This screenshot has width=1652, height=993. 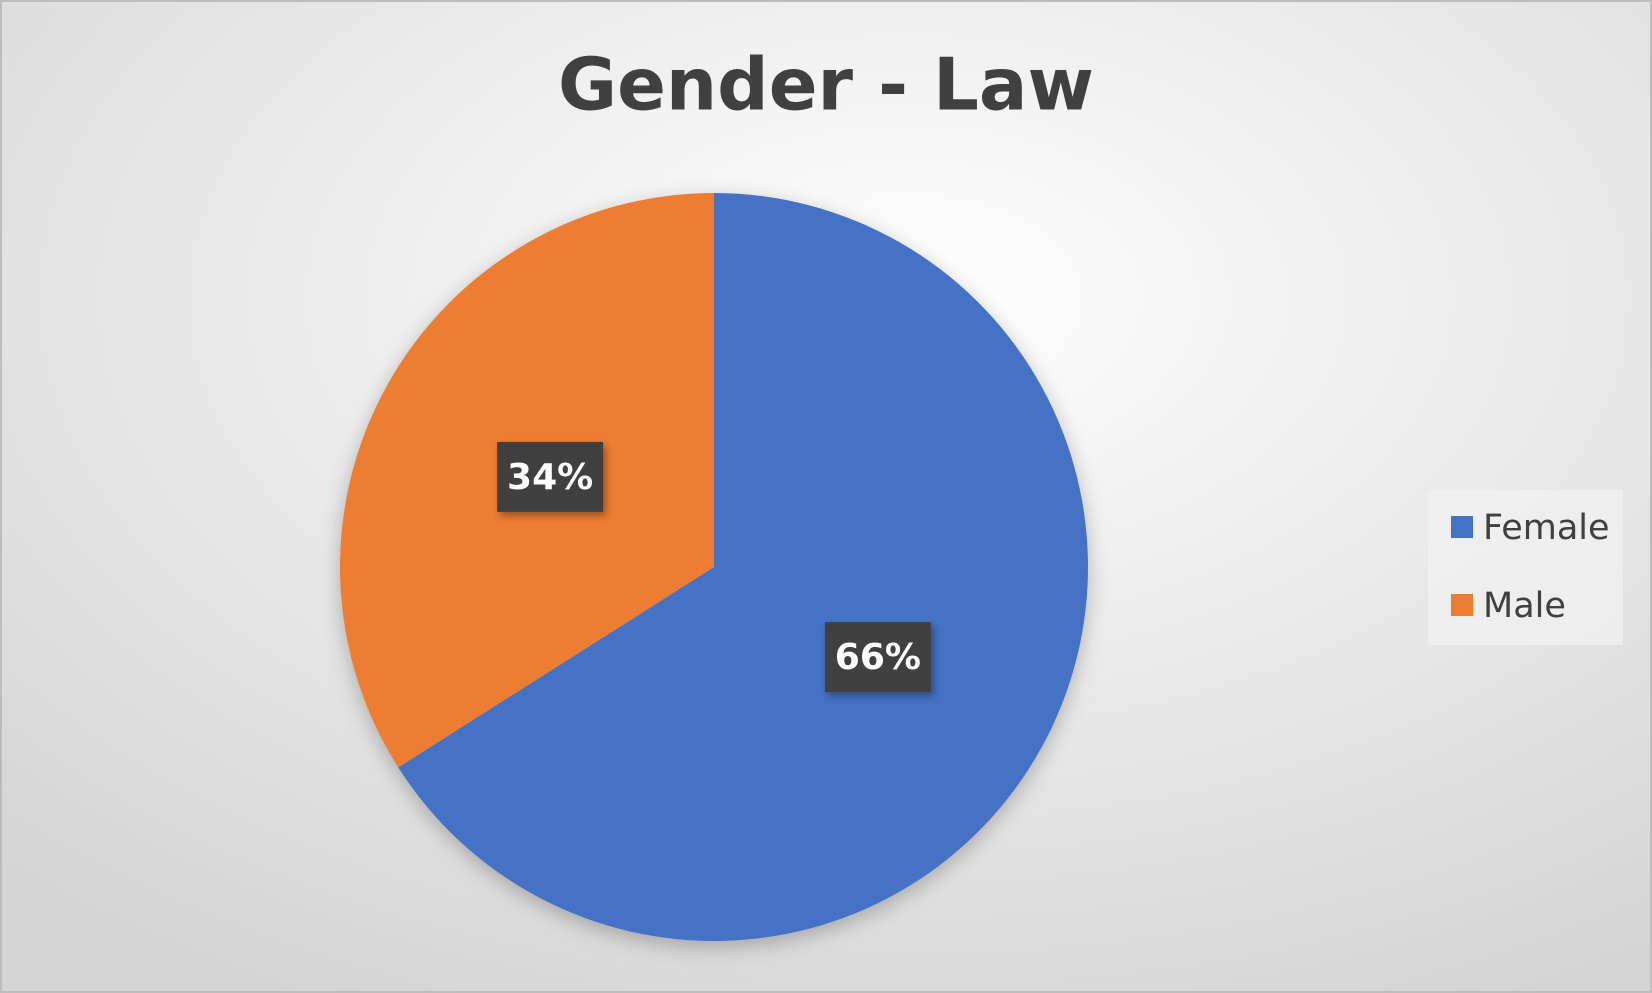 What do you see at coordinates (1524, 606) in the screenshot?
I see `legend-label: Male` at bounding box center [1524, 606].